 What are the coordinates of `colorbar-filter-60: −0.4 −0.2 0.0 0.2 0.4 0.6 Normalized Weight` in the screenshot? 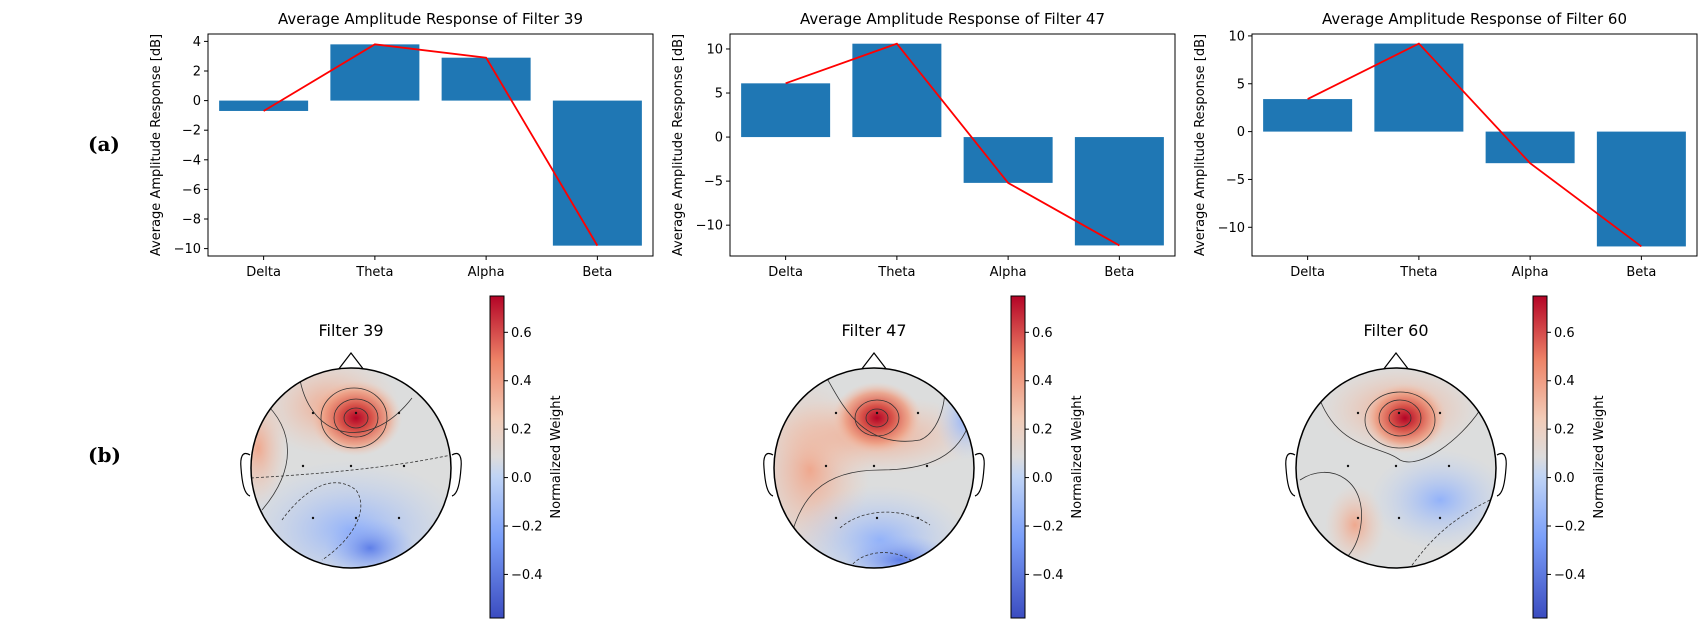 It's located at (1569, 457).